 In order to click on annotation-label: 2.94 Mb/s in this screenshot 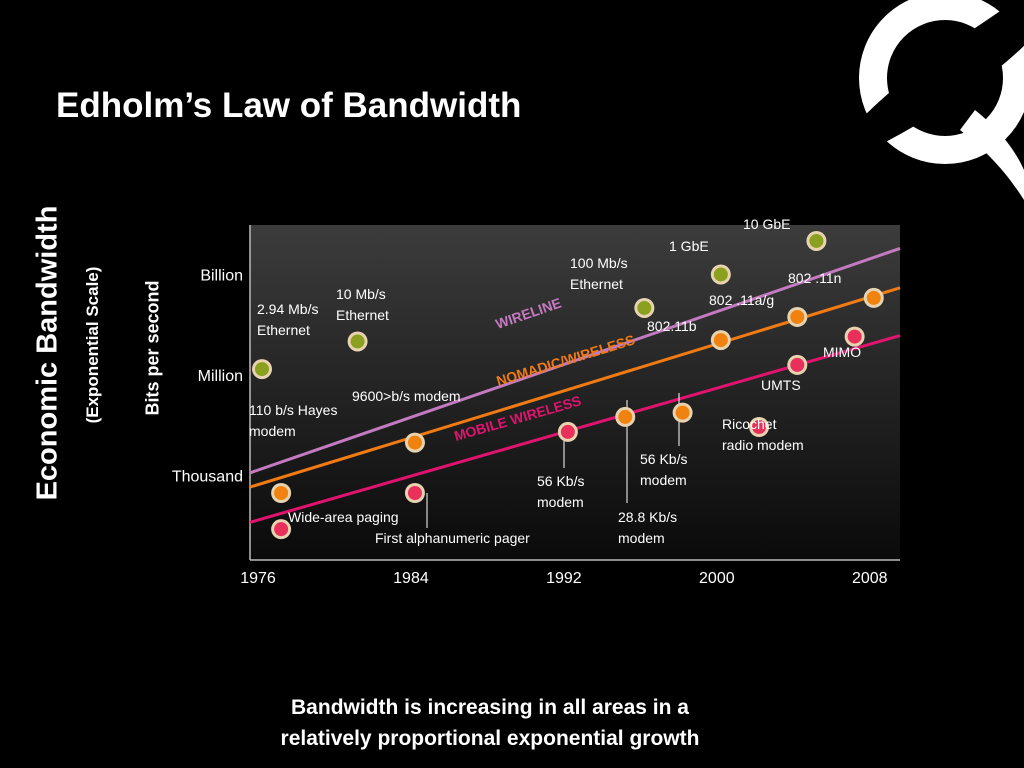, I will do `click(287, 309)`.